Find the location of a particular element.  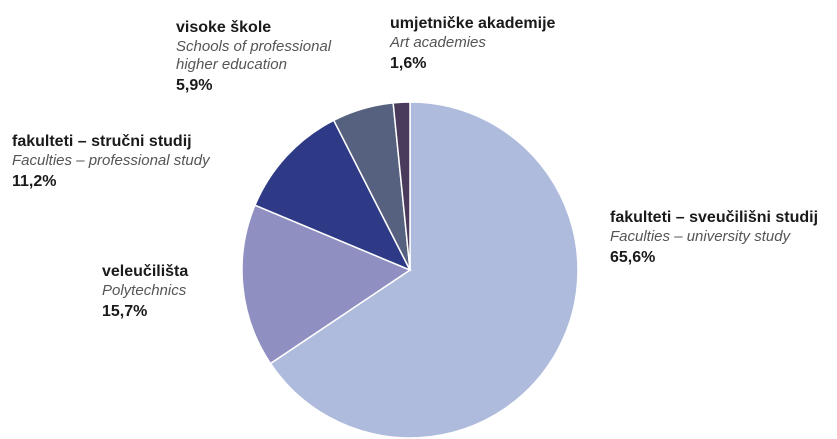

slice-label-hr: umjetničke akademije is located at coordinates (473, 23).